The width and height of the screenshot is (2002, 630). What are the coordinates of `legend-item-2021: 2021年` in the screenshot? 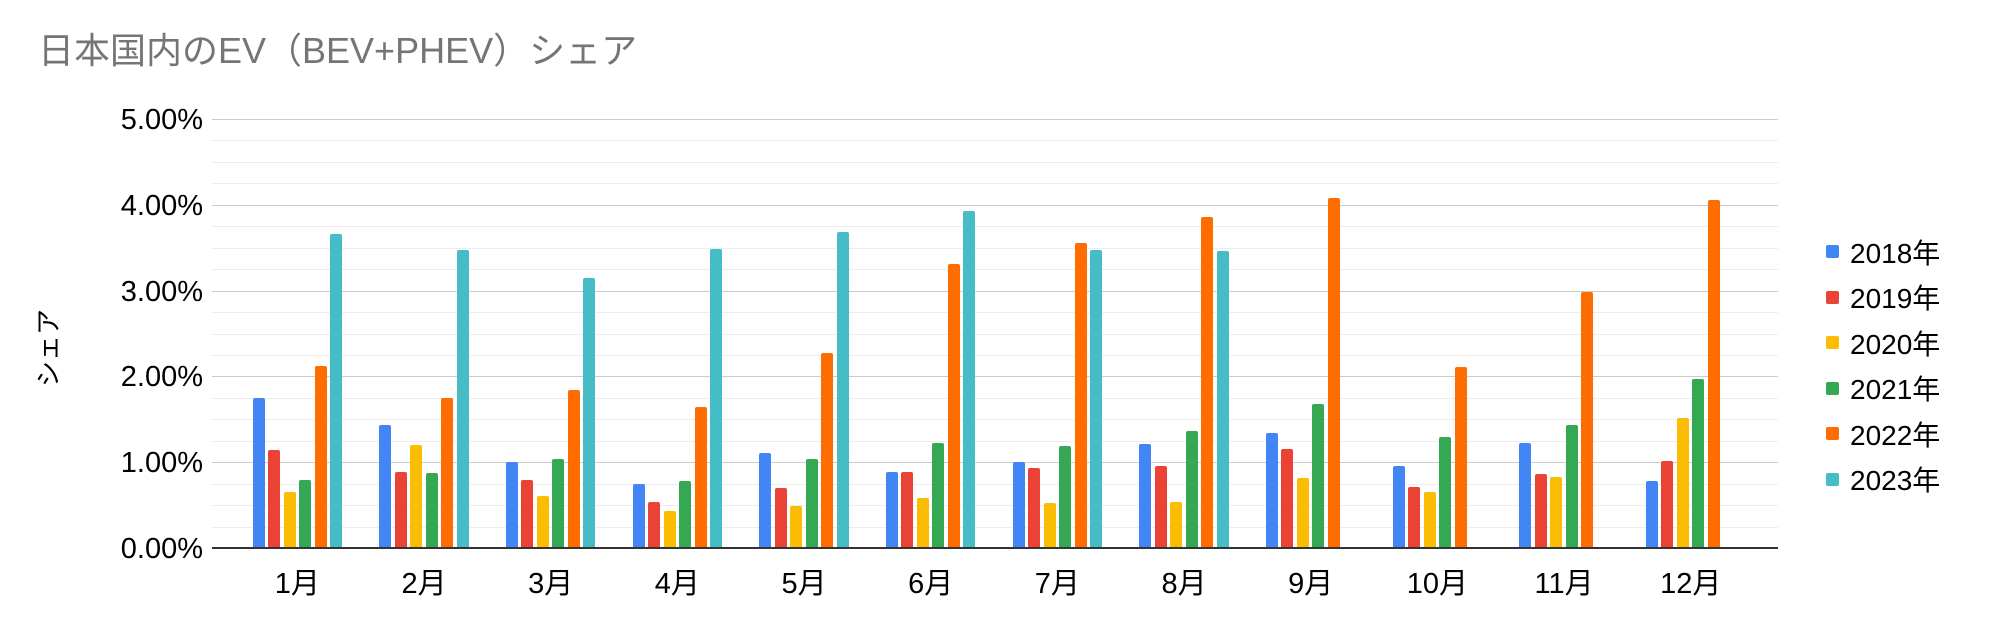 It's located at (1883, 389).